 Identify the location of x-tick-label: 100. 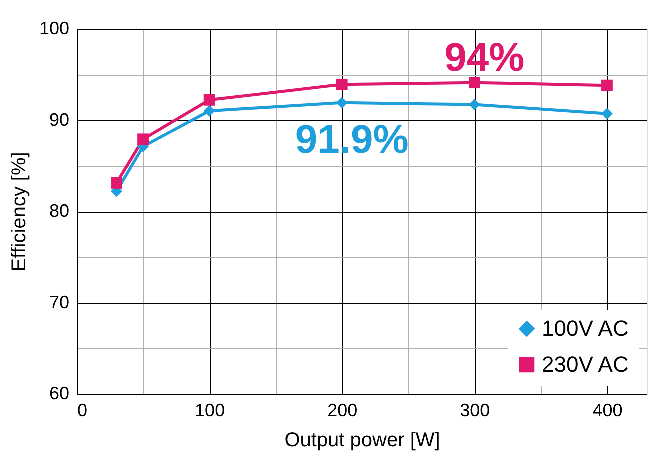
(210, 410).